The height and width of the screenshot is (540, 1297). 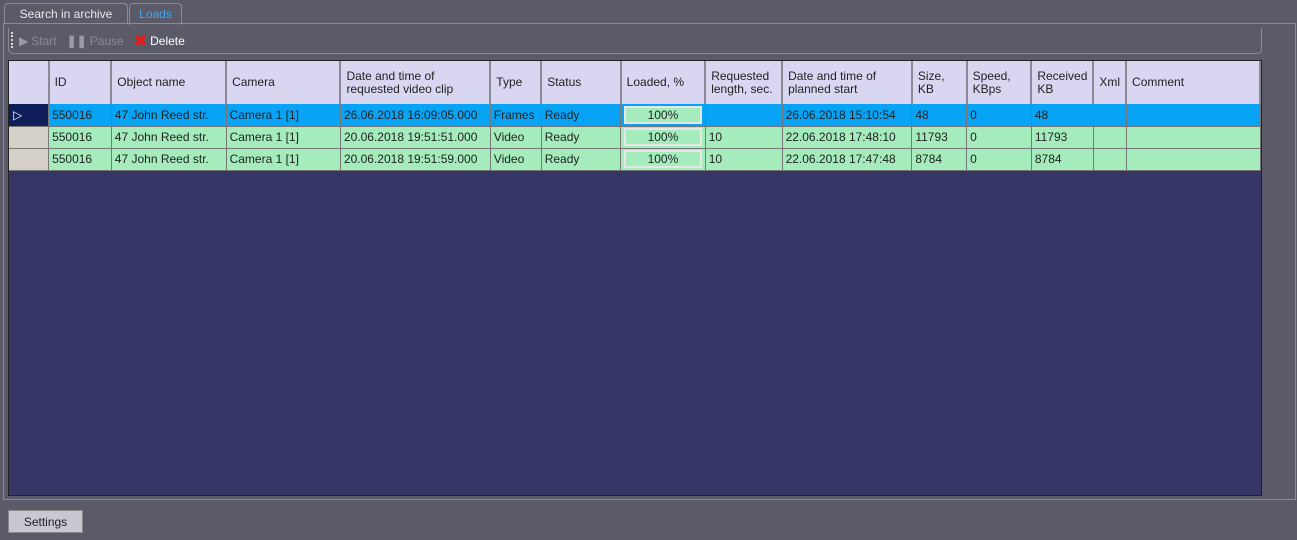 What do you see at coordinates (140, 41) in the screenshot?
I see `delete-x-icon: ✖` at bounding box center [140, 41].